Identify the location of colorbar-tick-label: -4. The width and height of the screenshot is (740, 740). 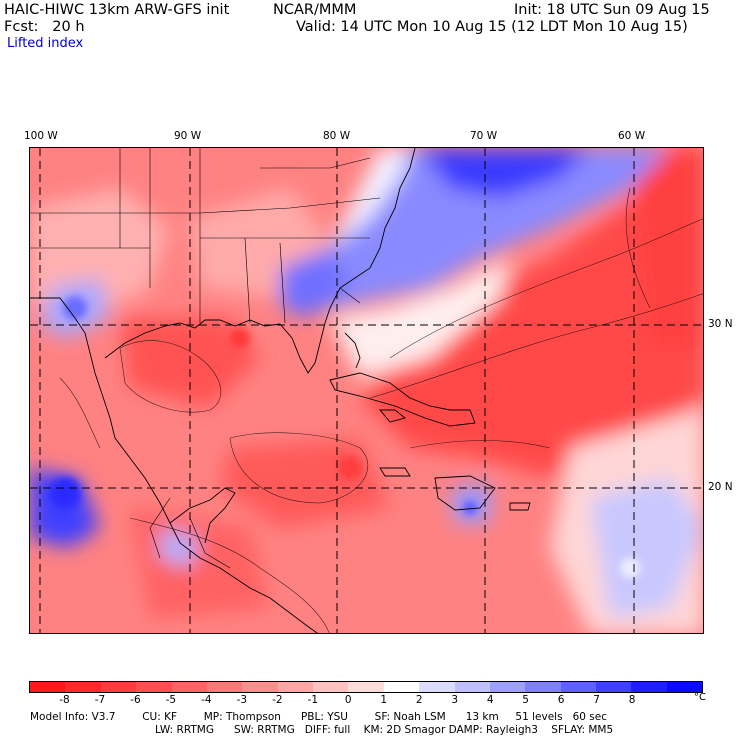
(206, 700).